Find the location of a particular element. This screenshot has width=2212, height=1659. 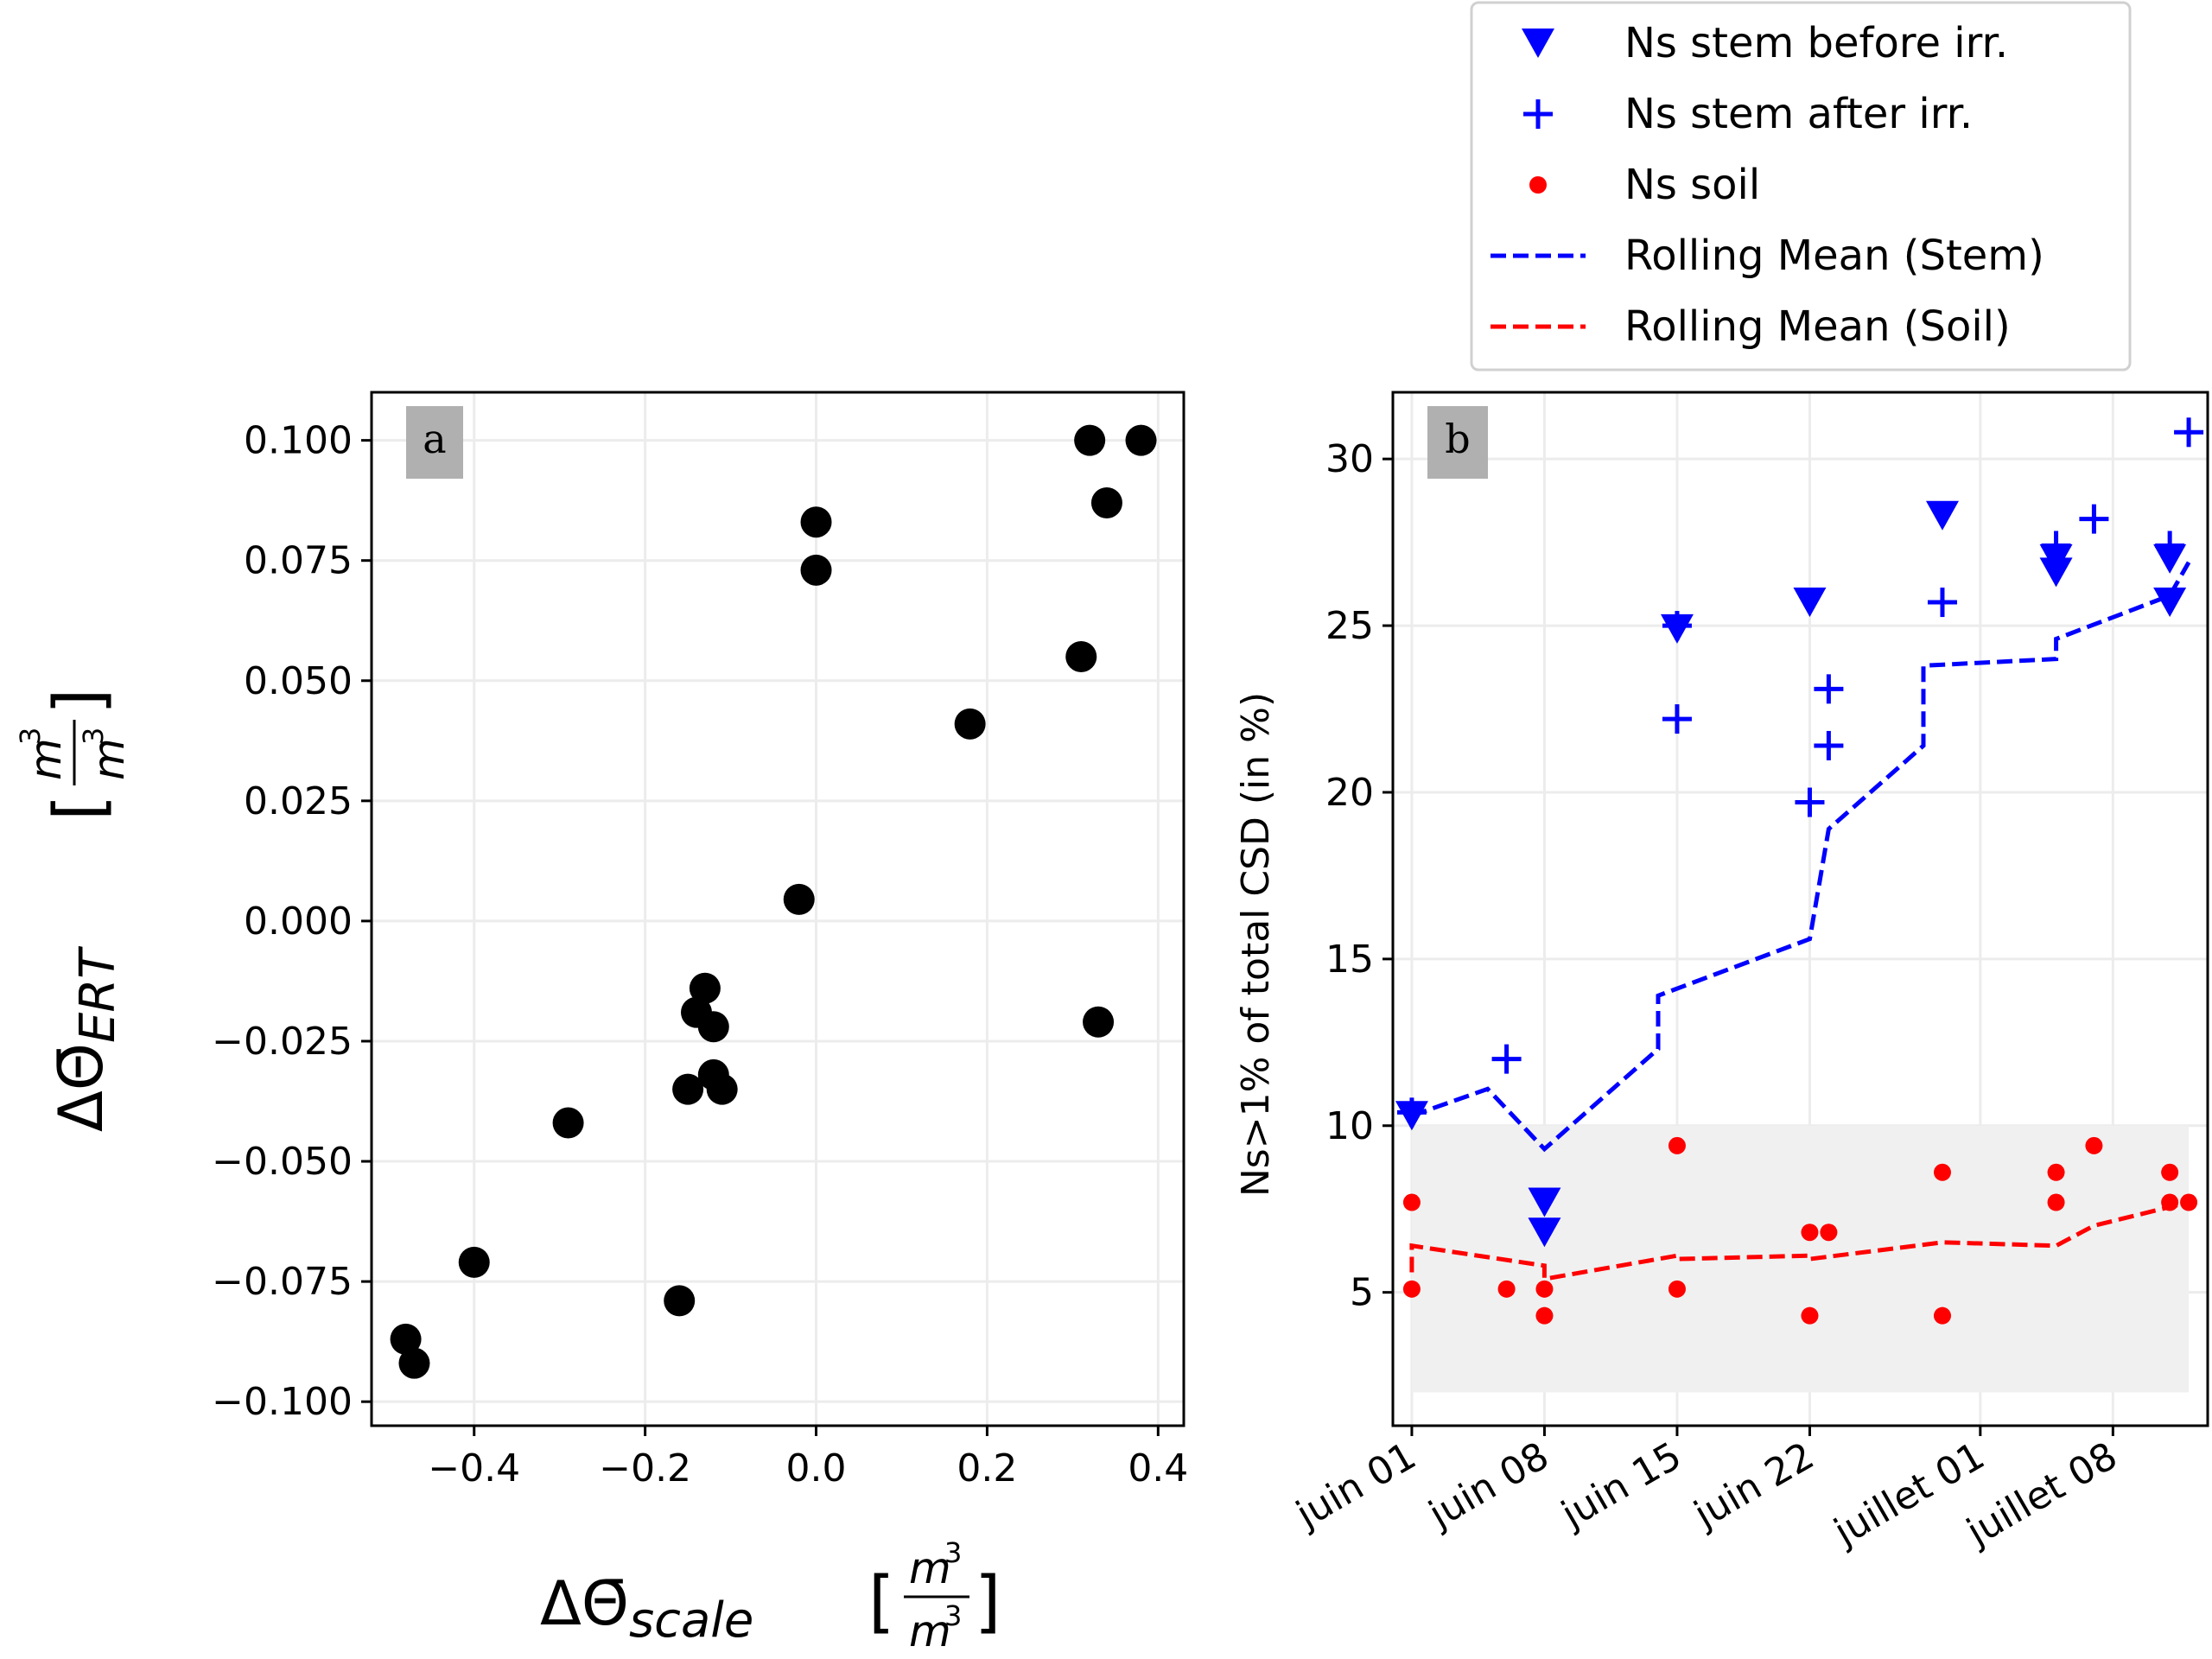

panel-b-label: b is located at coordinates (1457, 439).